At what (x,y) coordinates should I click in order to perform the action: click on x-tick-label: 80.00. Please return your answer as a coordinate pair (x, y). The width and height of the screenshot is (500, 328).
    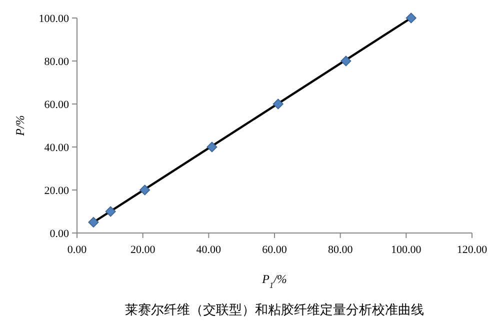
    Looking at the image, I should click on (341, 250).